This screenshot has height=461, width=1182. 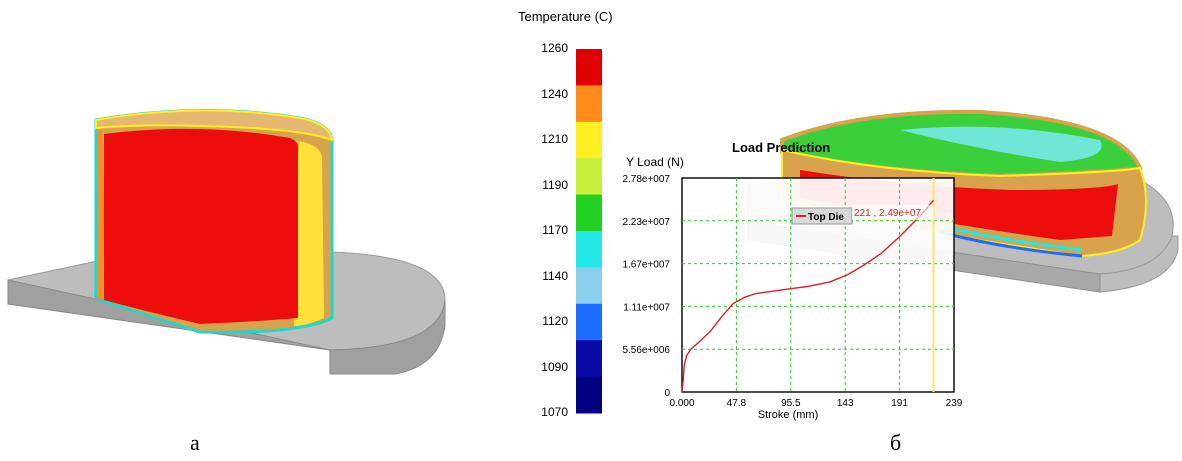 What do you see at coordinates (214, 125) in the screenshot?
I see `left-billet-top` at bounding box center [214, 125].